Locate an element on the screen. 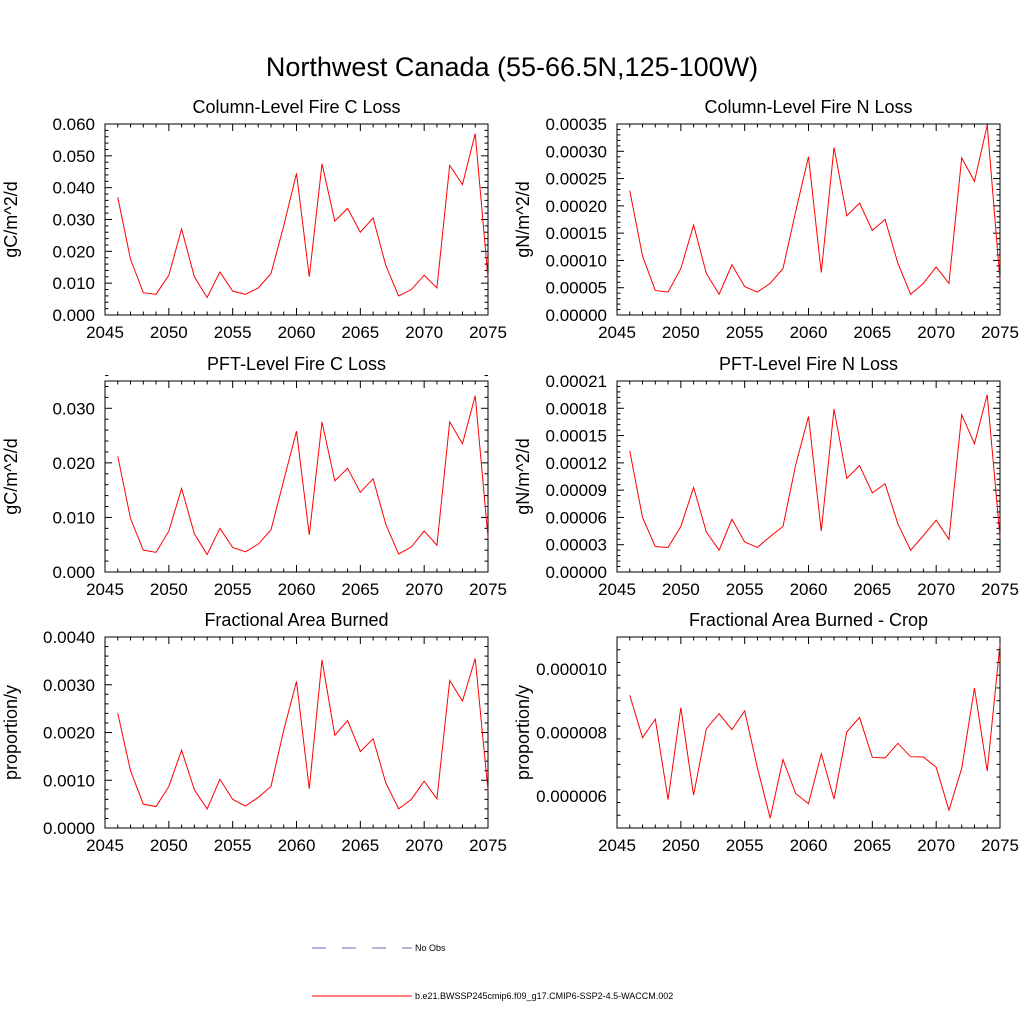 This screenshot has height=1024, width=1024. y-tick-label: 0.000010 is located at coordinates (571, 669).